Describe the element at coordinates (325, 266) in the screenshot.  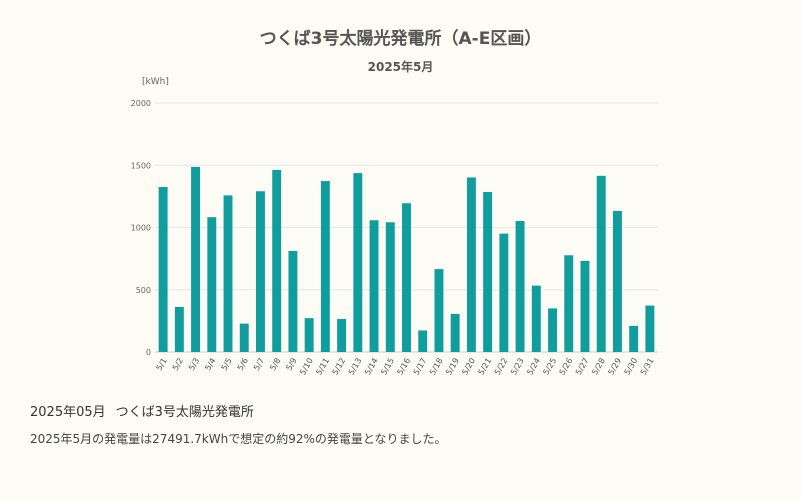
I see `bar-5/11` at that location.